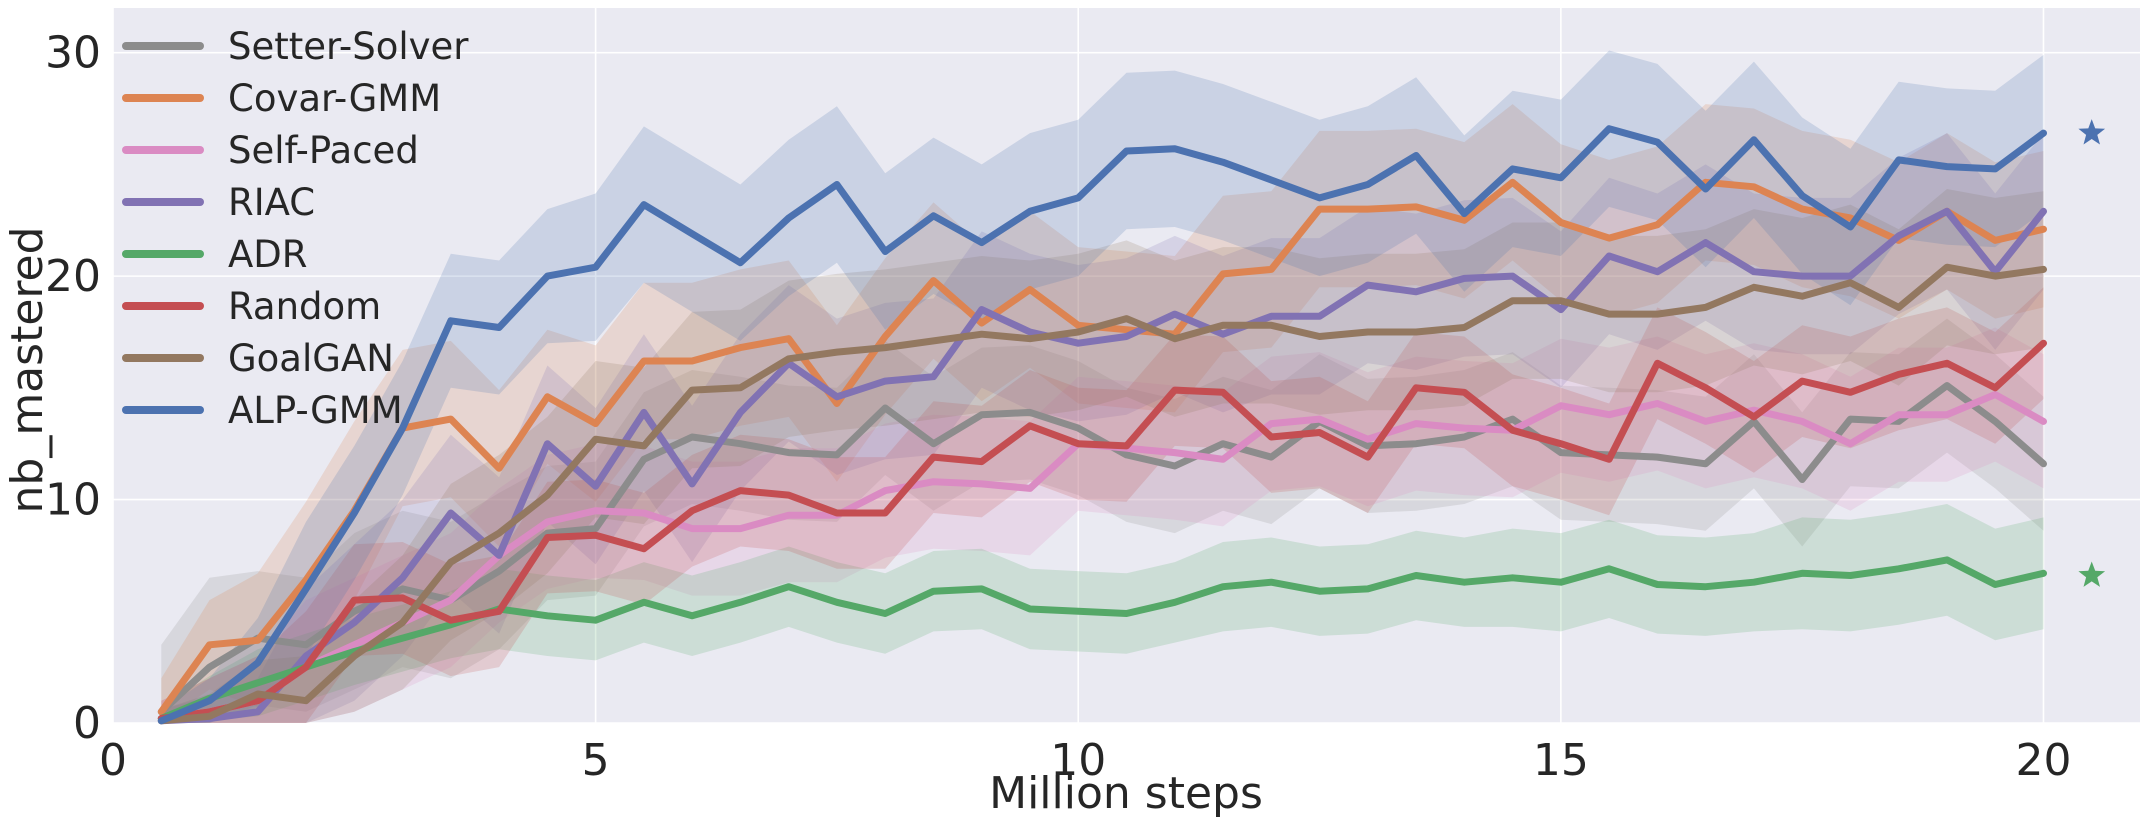 This screenshot has height=823, width=2148. What do you see at coordinates (1126, 793) in the screenshot?
I see `x-axis-label: Million steps` at bounding box center [1126, 793].